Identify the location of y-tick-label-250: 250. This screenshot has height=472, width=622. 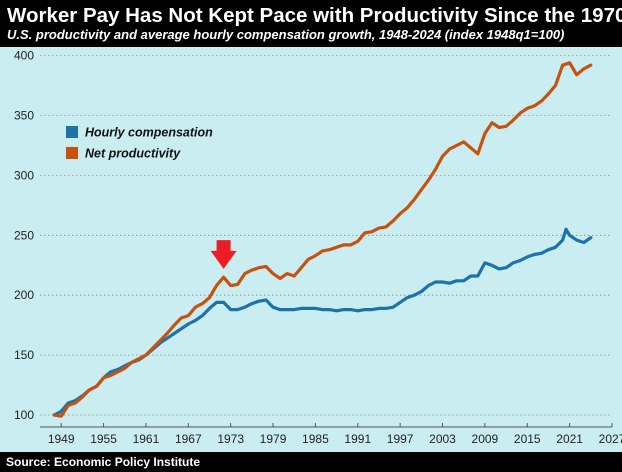
(24, 235).